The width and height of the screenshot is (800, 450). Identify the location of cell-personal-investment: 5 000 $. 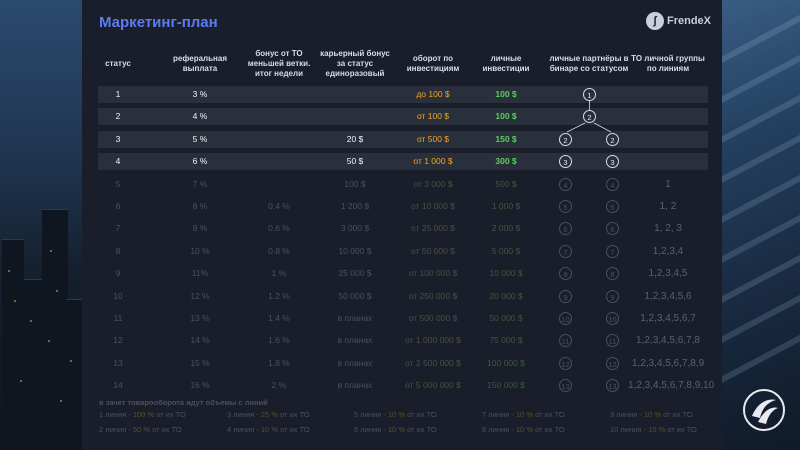
(506, 250).